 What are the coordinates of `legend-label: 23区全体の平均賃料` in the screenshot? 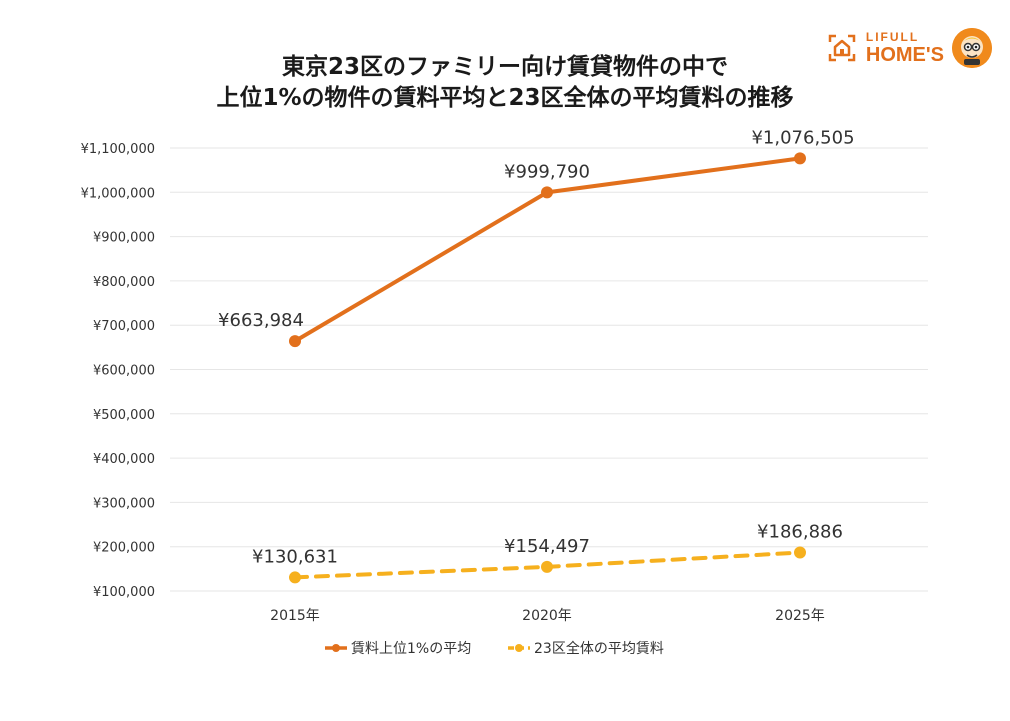 It's located at (599, 648).